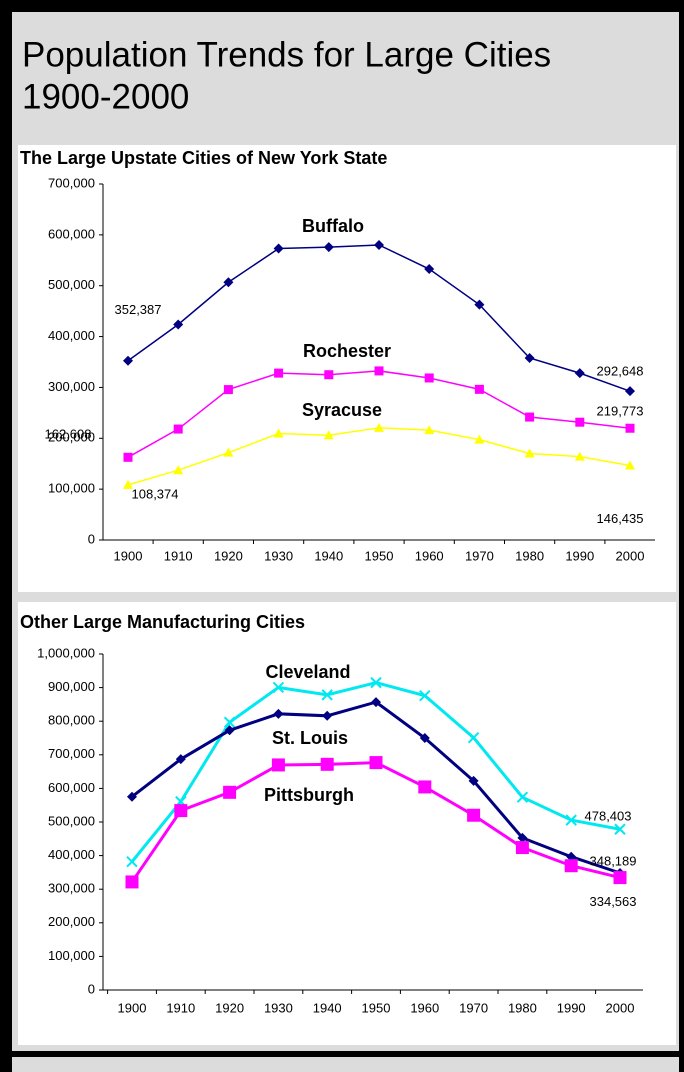 The image size is (684, 1072). I want to click on y-tick-label: 800,000, so click(71, 720).